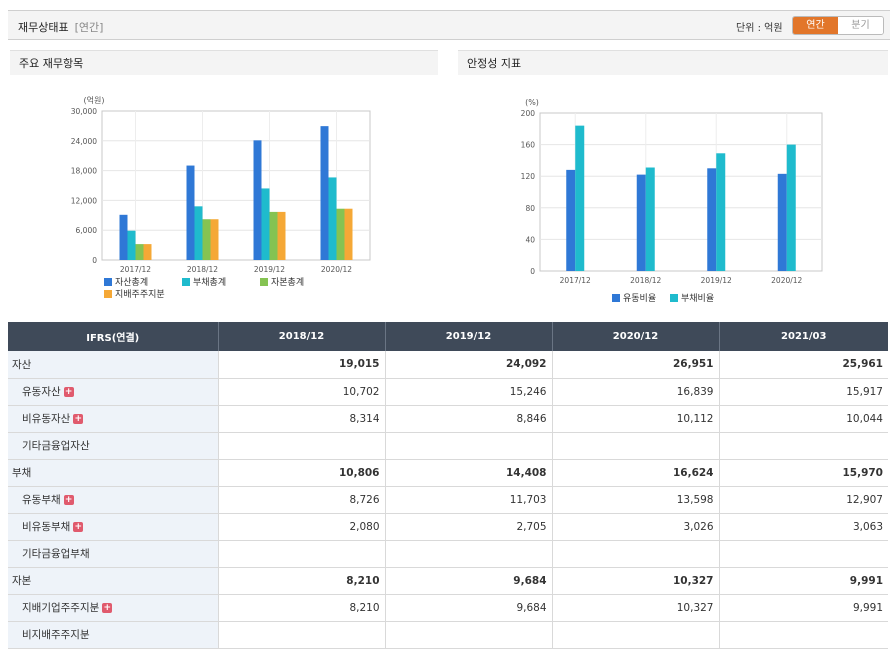 The height and width of the screenshot is (663, 894). Describe the element at coordinates (635, 608) in the screenshot. I see `value-cell: 10,327` at that location.